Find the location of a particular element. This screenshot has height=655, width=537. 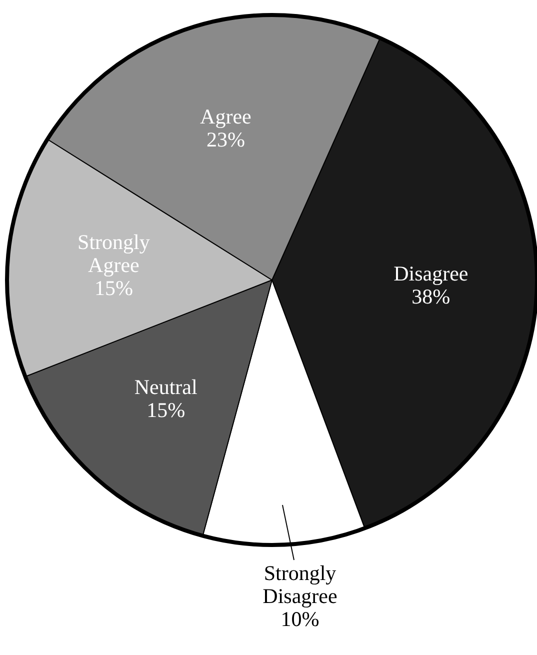

slice-label: Neutral is located at coordinates (166, 386).